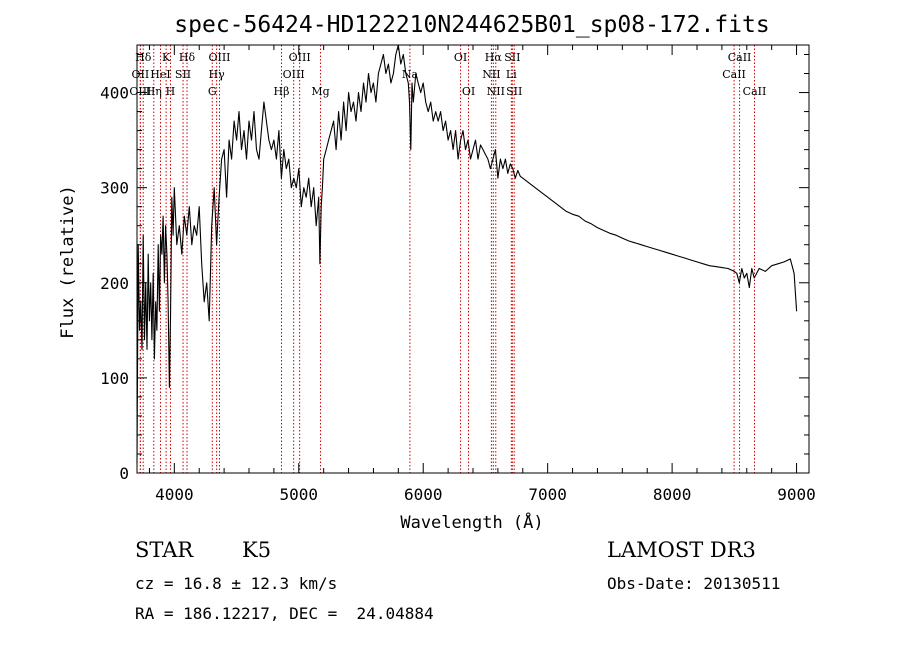  I want to click on spectral-line-label: K, so click(166, 57).